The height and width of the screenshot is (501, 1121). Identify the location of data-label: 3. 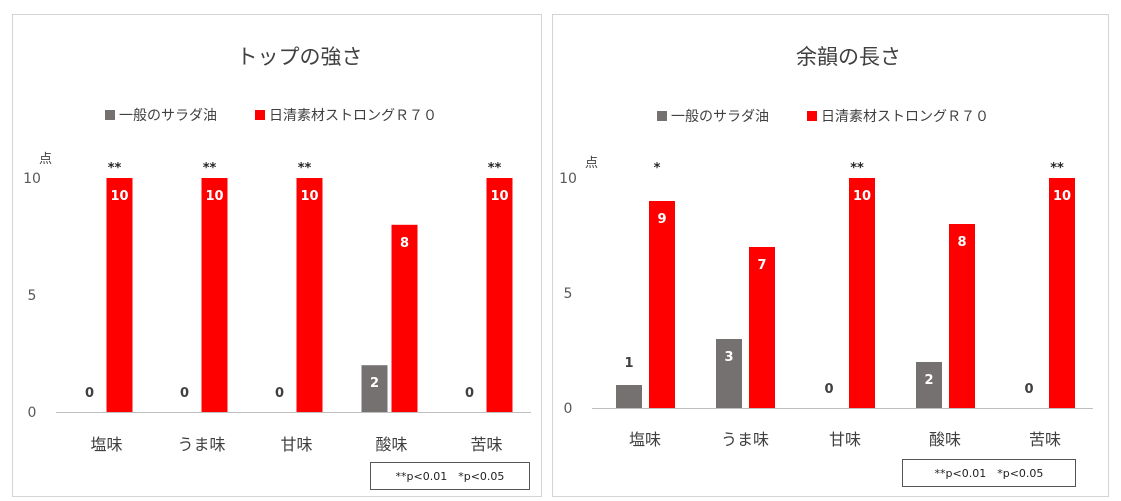
(728, 357).